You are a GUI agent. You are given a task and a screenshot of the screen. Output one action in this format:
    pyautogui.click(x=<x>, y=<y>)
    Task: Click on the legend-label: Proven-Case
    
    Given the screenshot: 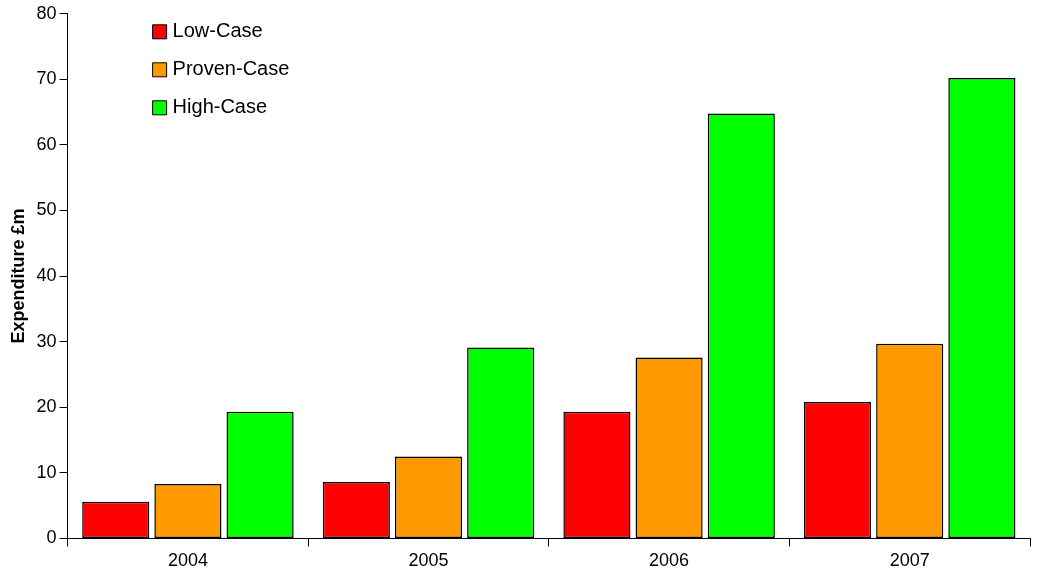 What is the action you would take?
    pyautogui.click(x=231, y=68)
    